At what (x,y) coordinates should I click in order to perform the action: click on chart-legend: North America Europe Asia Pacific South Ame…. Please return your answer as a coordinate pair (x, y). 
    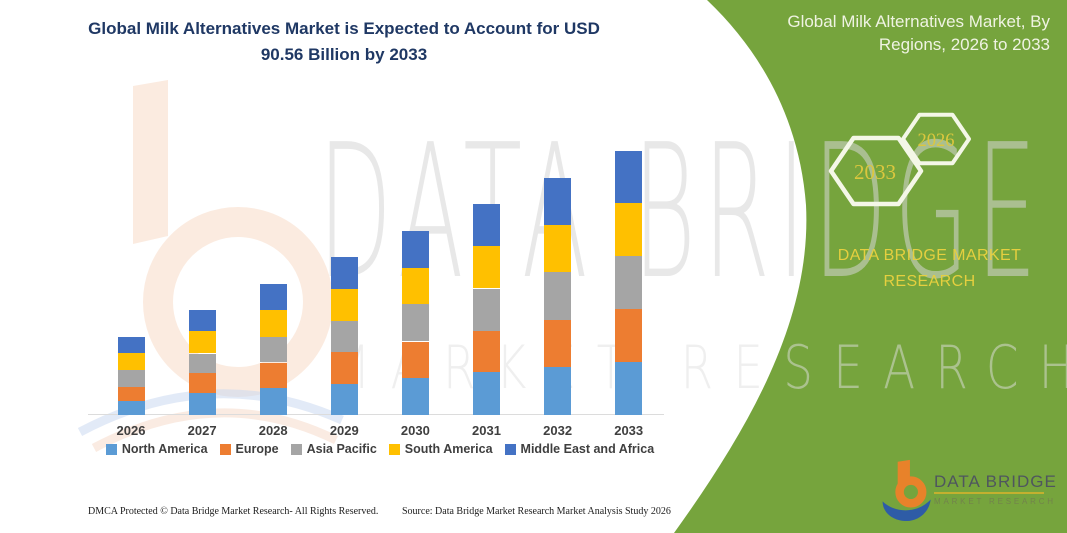
    Looking at the image, I should click on (380, 449).